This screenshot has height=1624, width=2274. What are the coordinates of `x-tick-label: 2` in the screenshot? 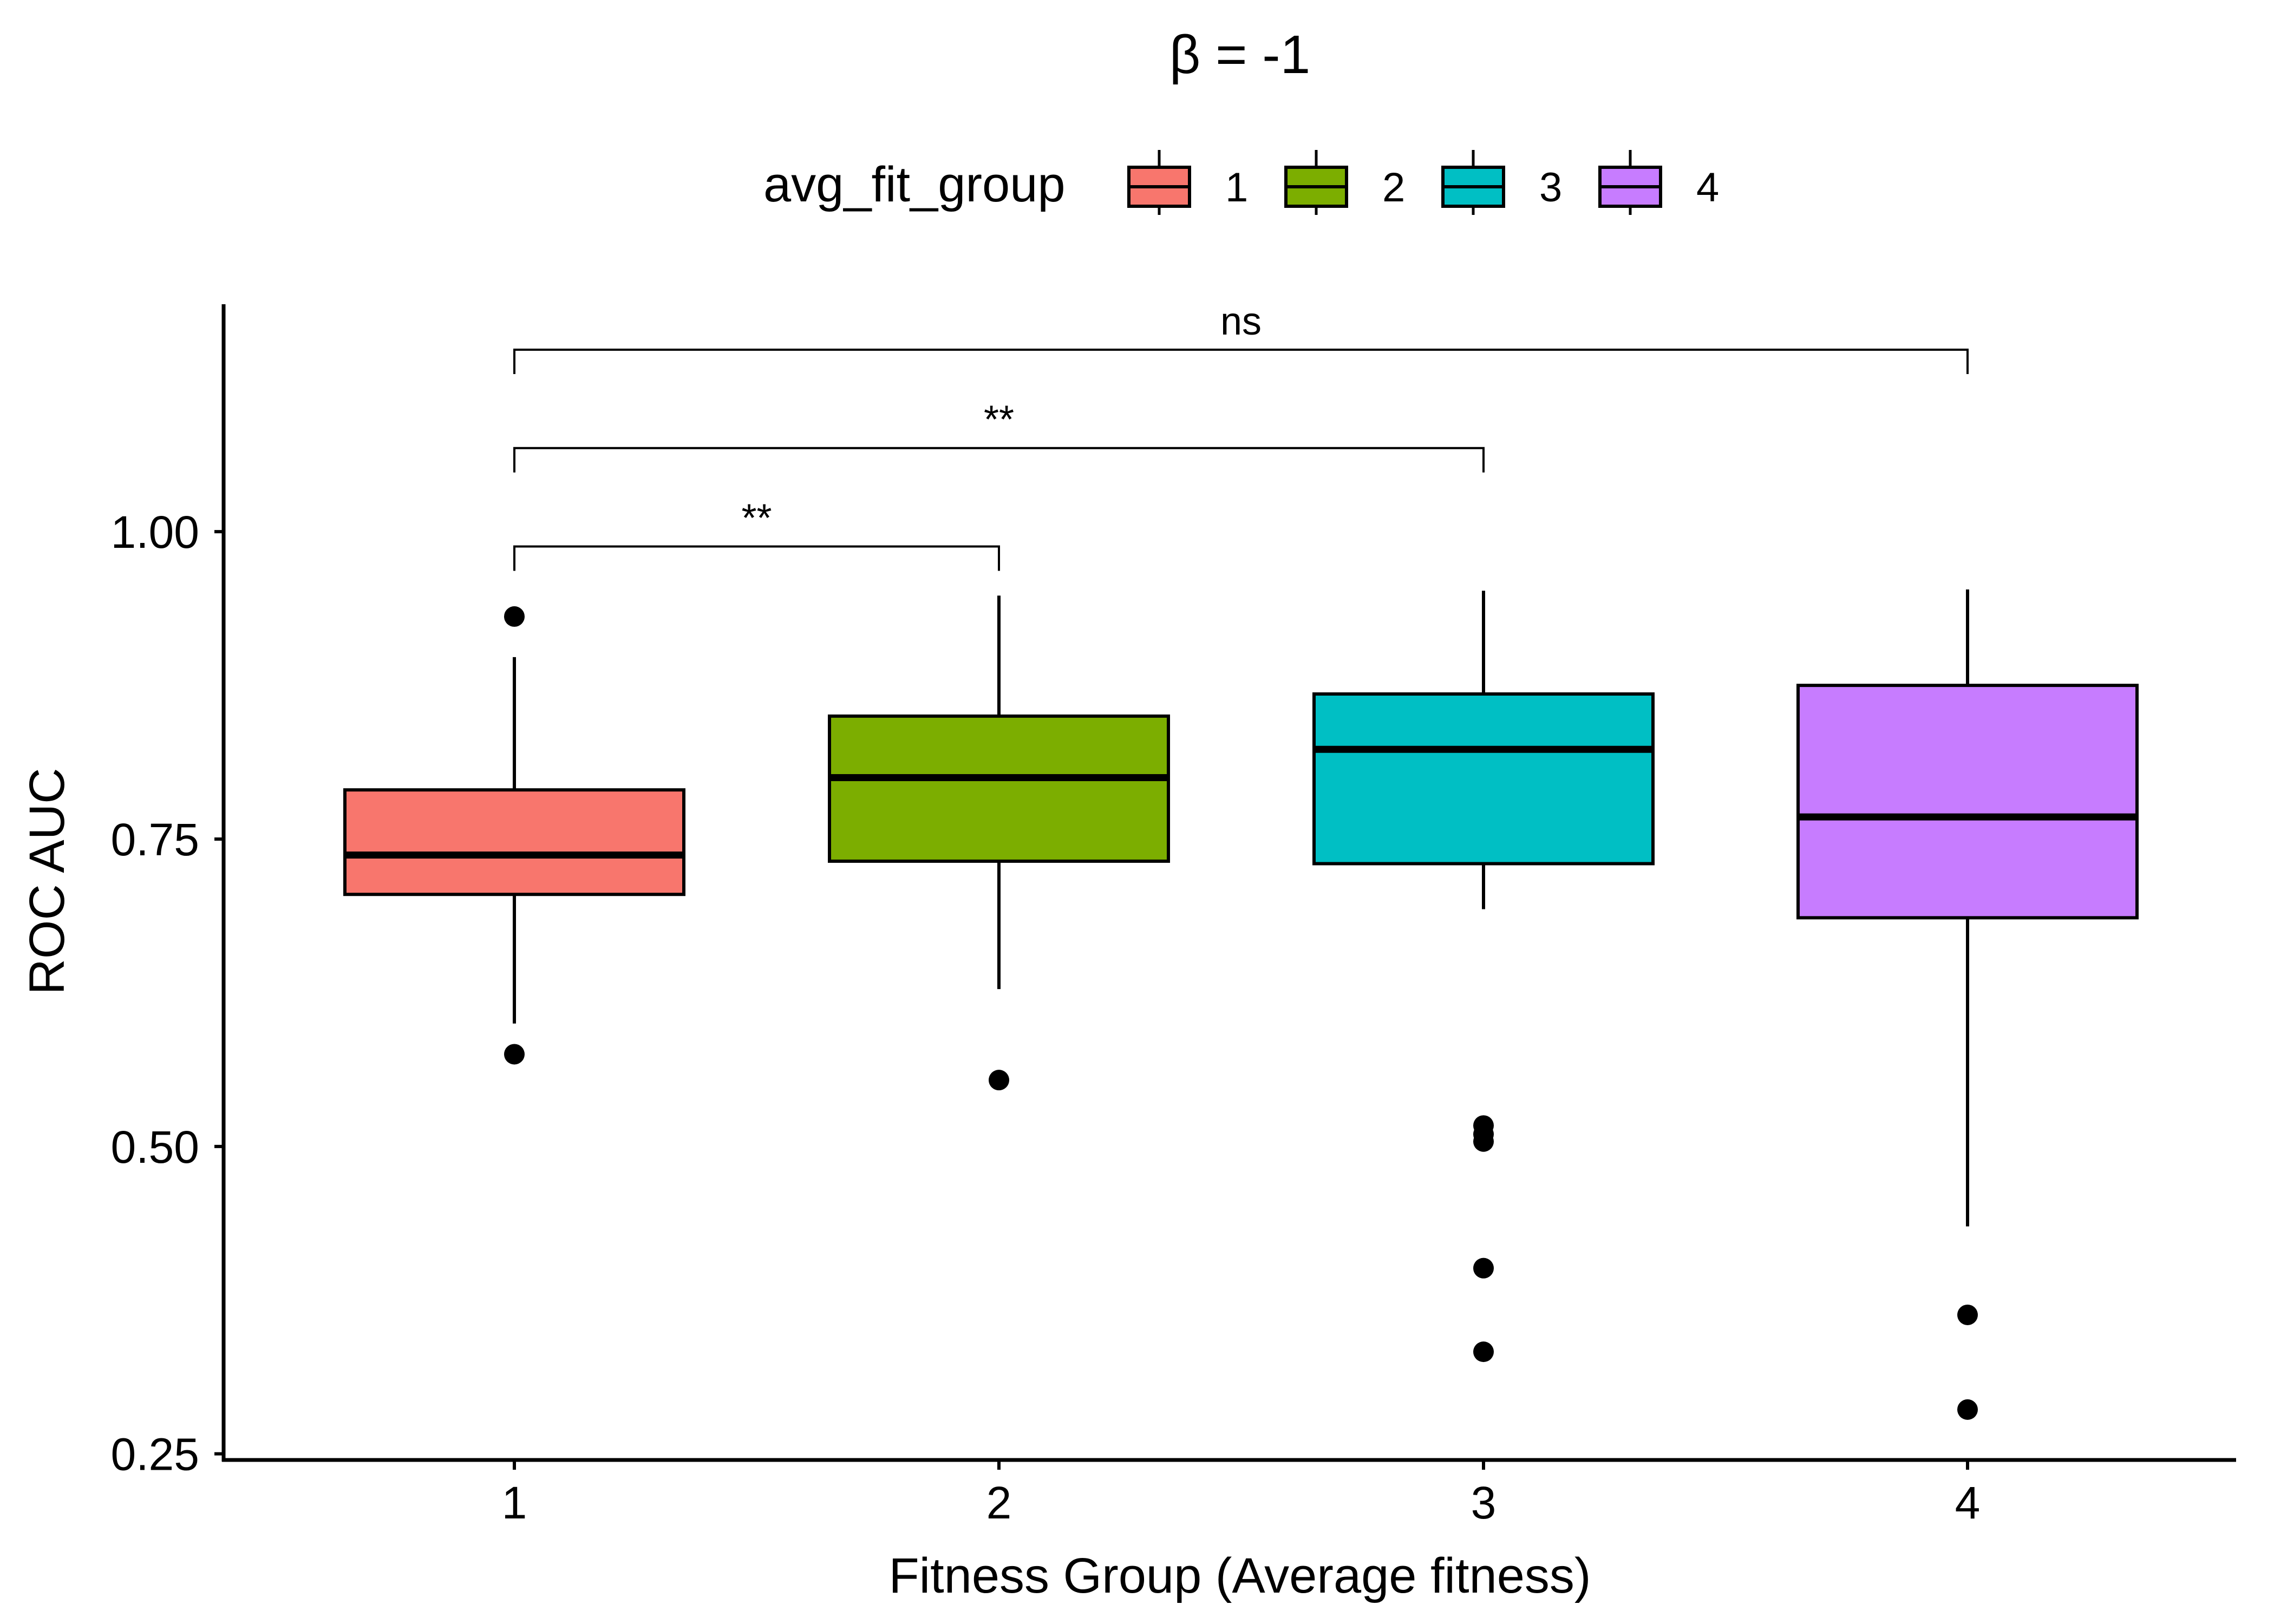 It's located at (999, 1502).